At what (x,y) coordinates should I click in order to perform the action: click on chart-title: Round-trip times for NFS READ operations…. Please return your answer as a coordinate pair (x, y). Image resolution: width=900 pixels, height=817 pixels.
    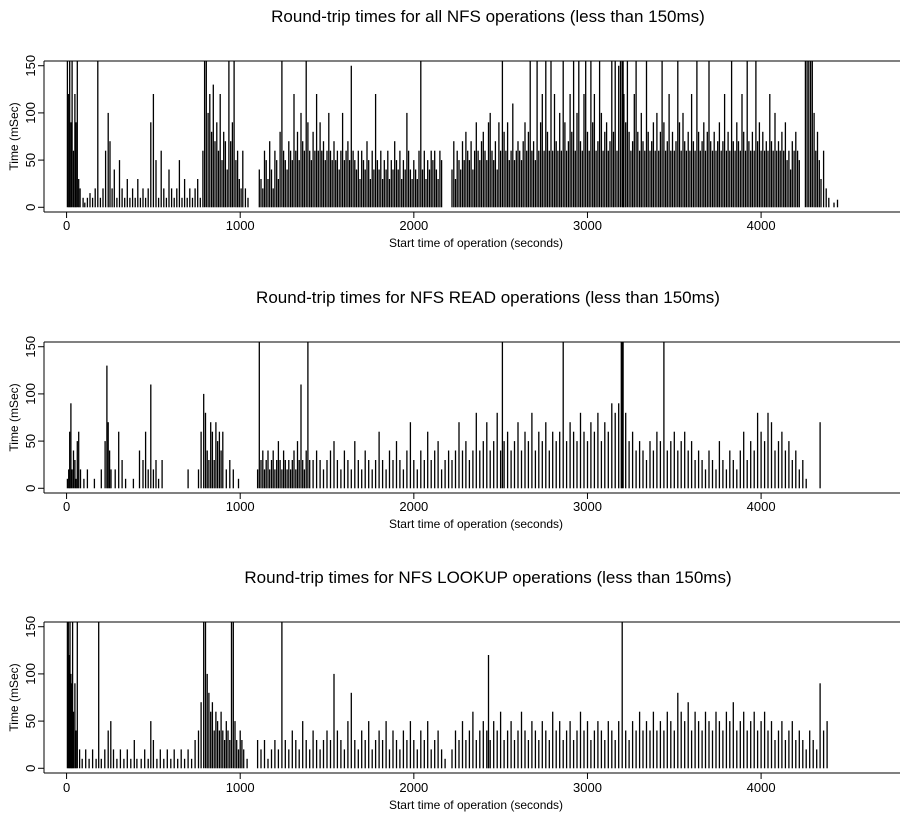
    Looking at the image, I should click on (488, 297).